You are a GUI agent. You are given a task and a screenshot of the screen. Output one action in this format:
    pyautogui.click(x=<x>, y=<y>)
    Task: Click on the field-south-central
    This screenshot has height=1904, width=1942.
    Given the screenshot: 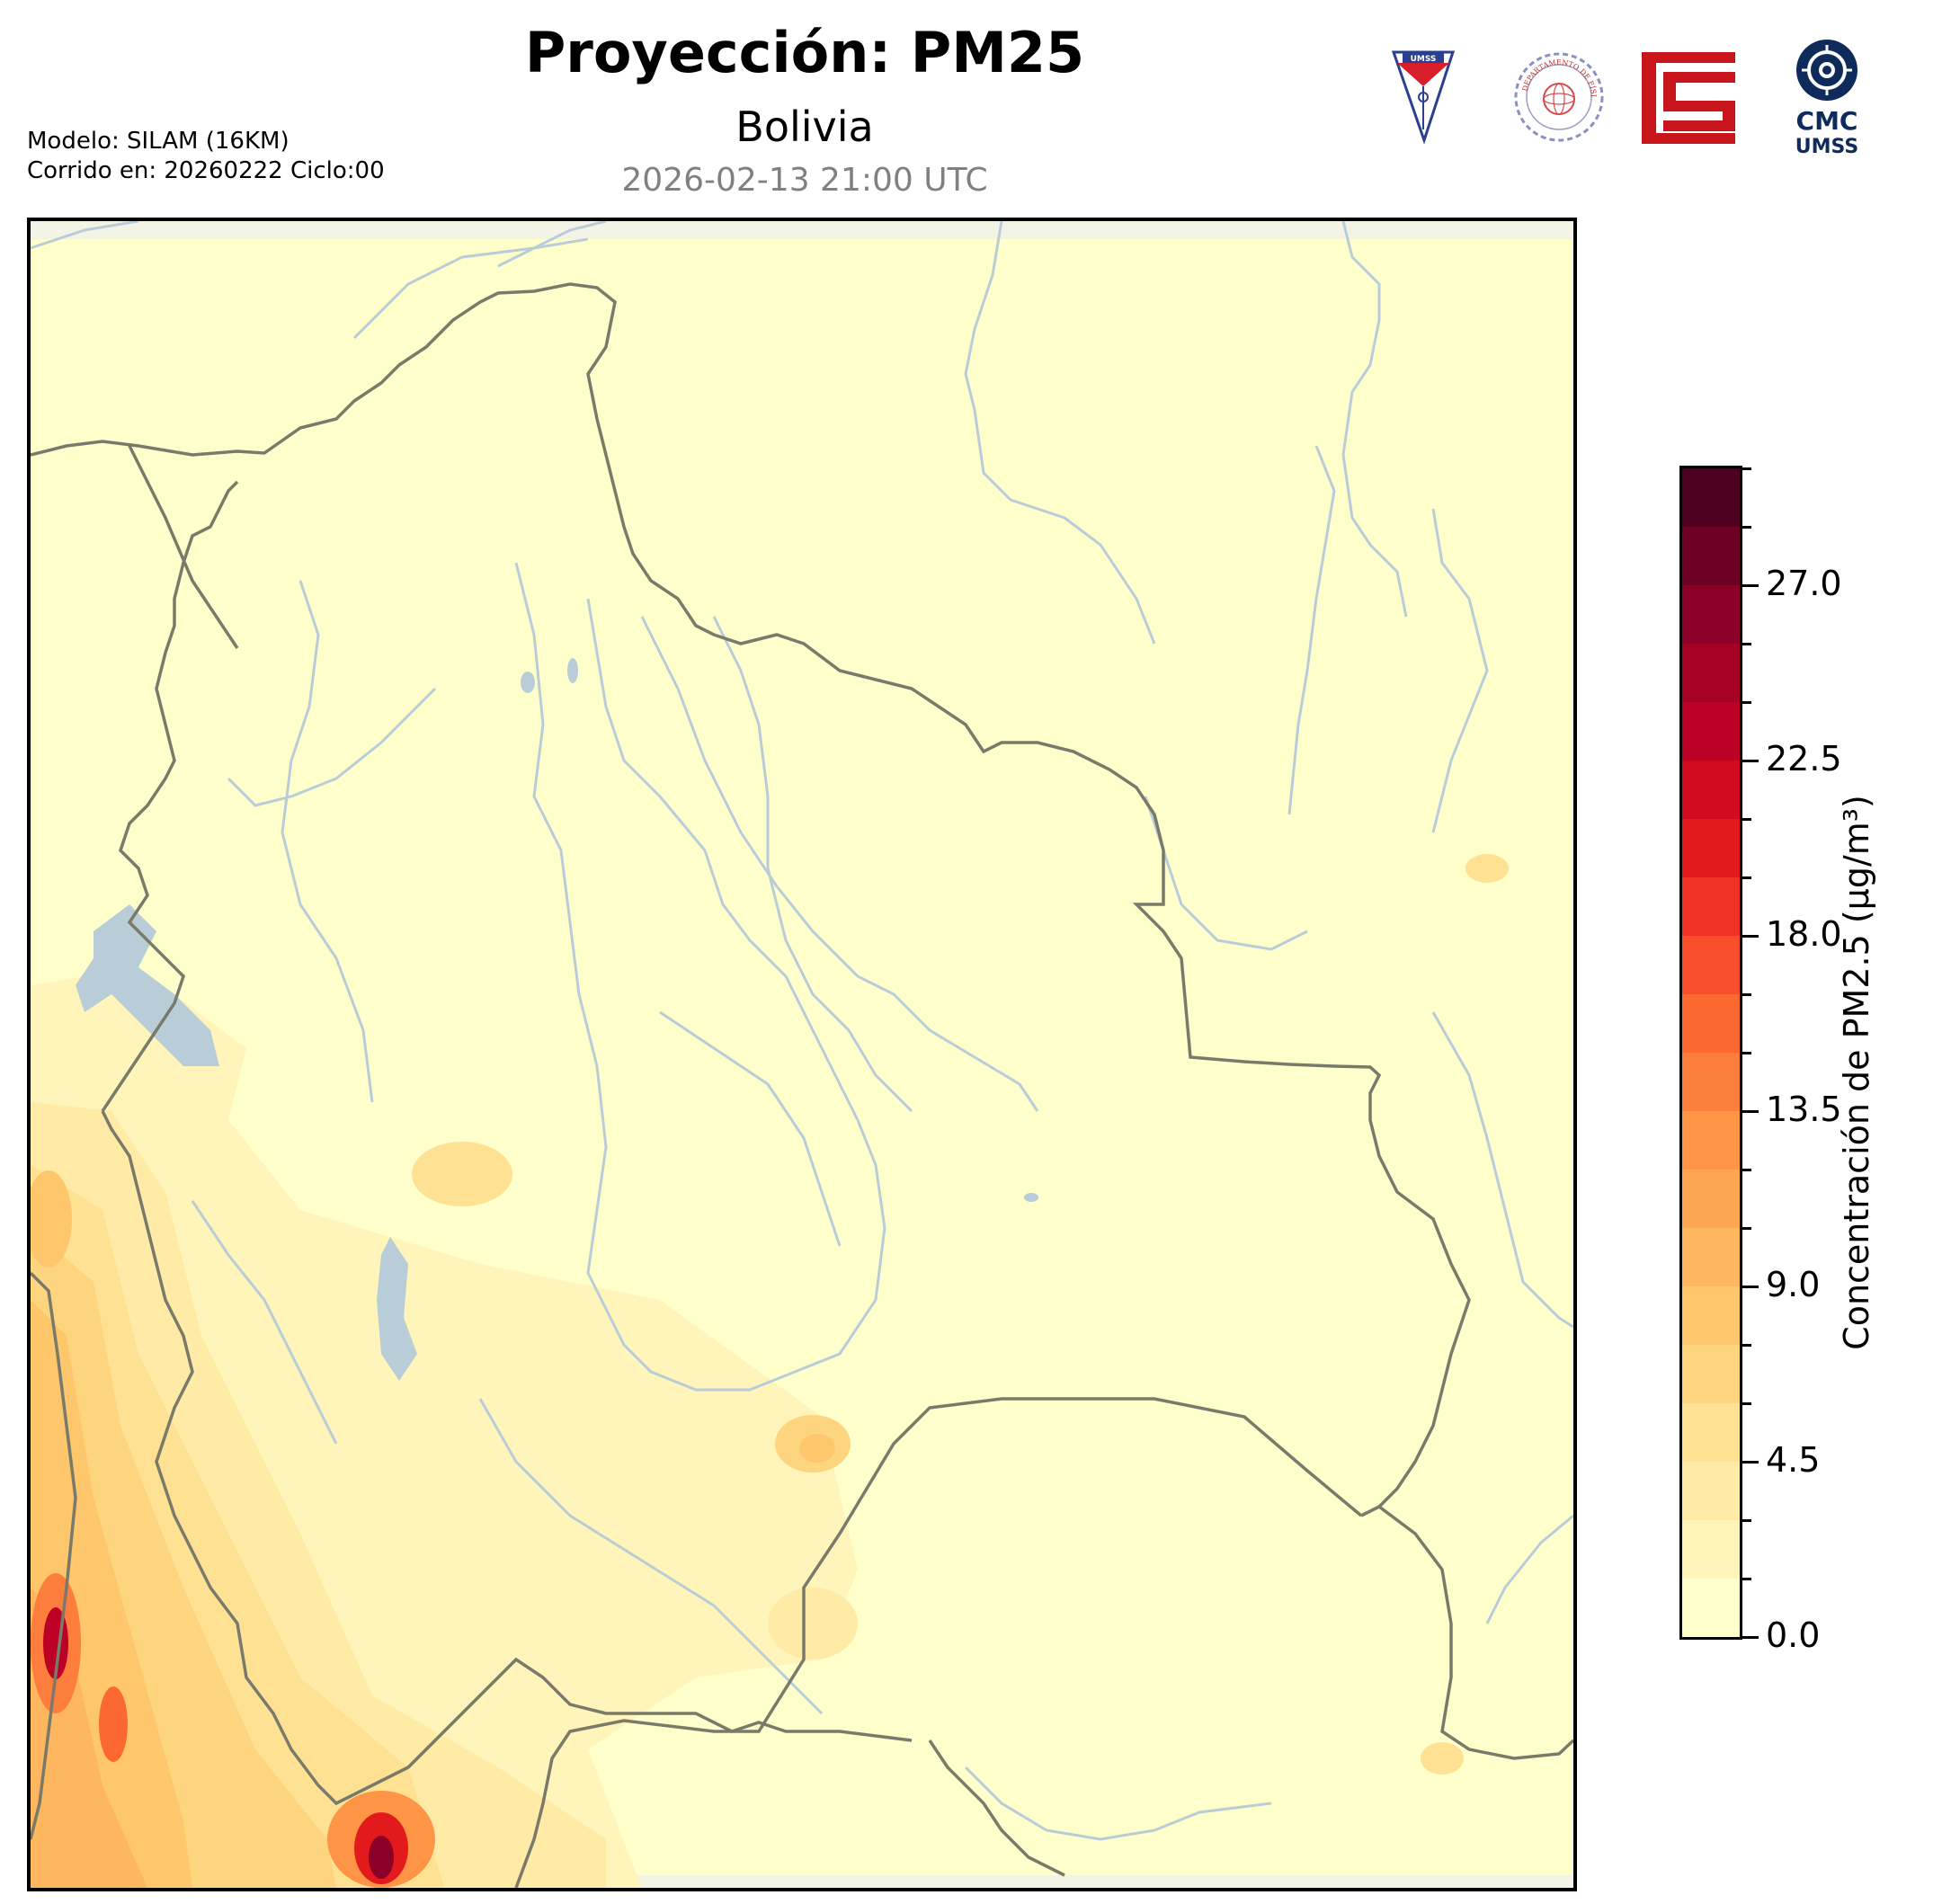 What is the action you would take?
    pyautogui.click(x=813, y=1623)
    